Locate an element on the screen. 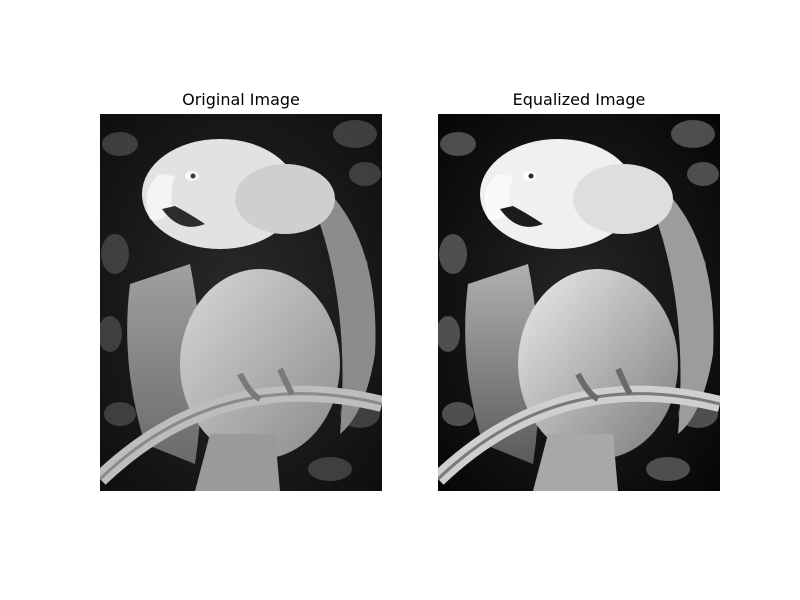  equalized-image-title: Equalized Image is located at coordinates (579, 99).